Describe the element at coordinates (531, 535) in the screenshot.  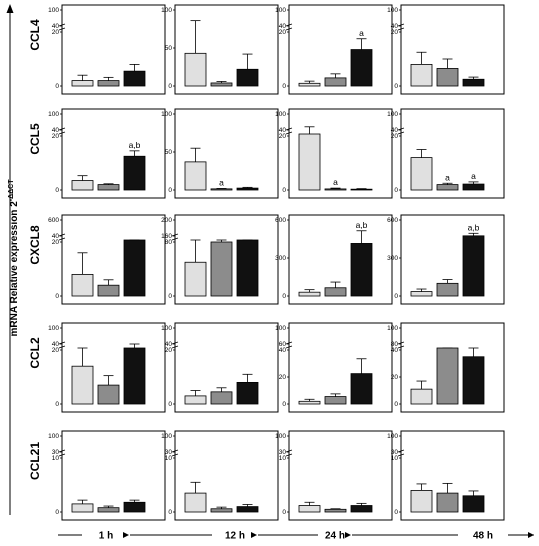
I see `time-axis-arrowhead` at that location.